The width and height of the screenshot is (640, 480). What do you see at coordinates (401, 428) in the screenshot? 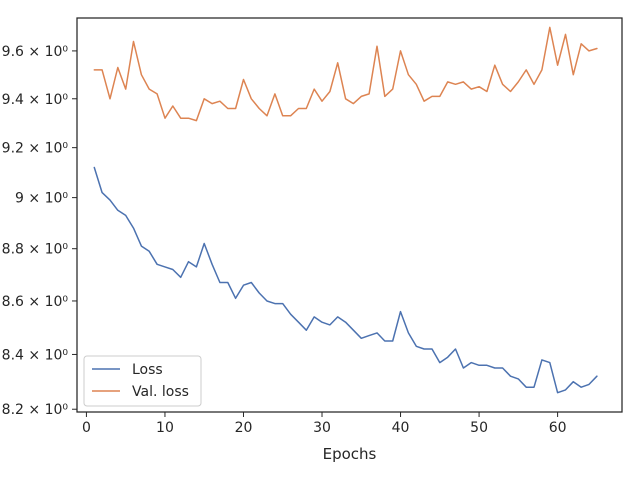
I see `x-tick-label: 40` at bounding box center [401, 428].